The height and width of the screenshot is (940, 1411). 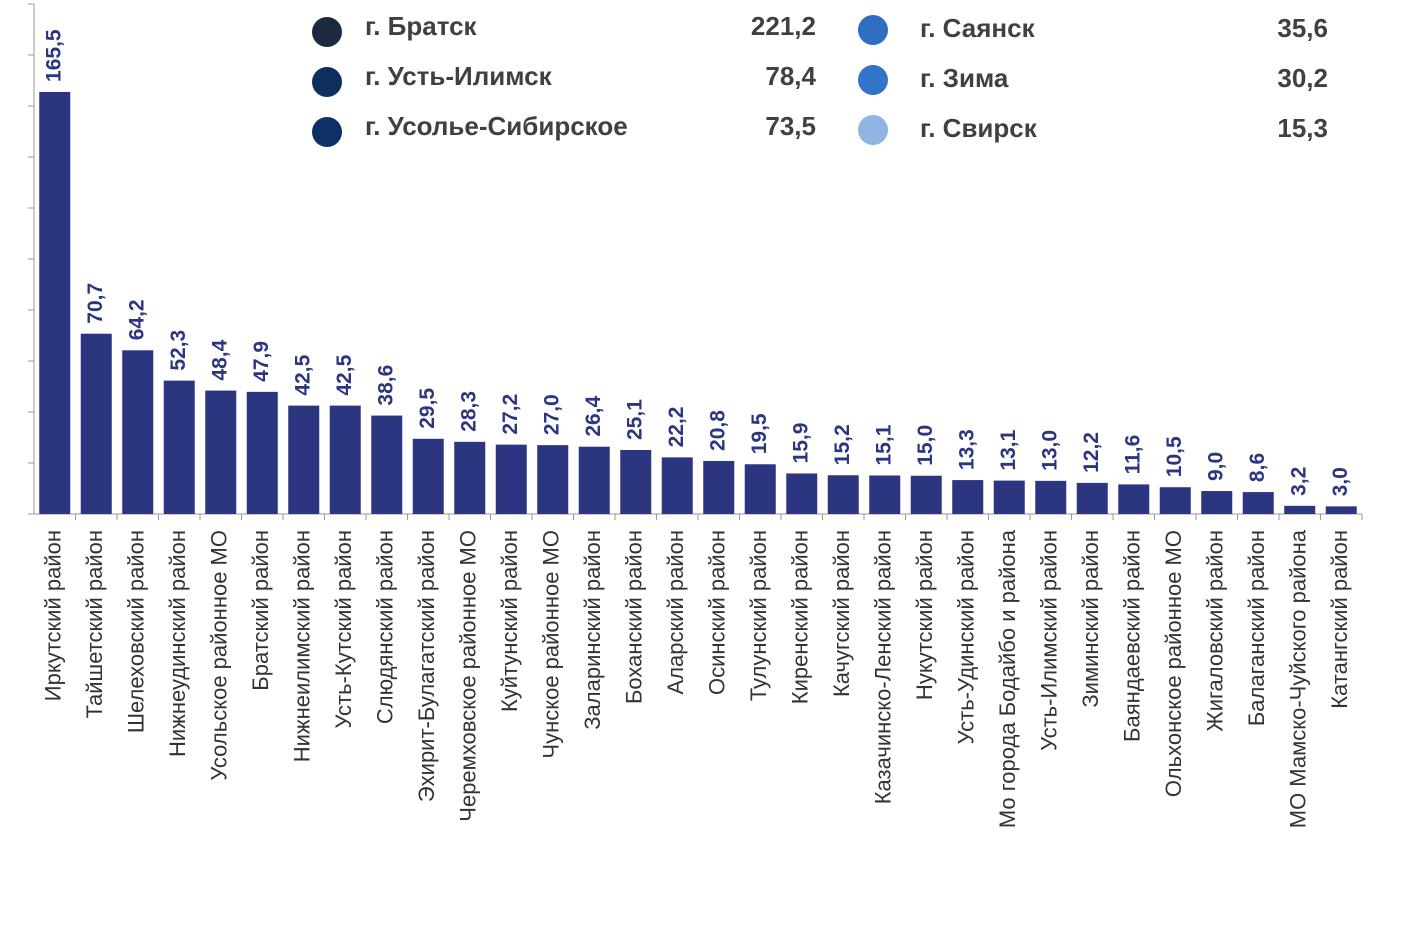 What do you see at coordinates (219, 655) in the screenshot?
I see `x-tick-label: Усольское районное МО` at bounding box center [219, 655].